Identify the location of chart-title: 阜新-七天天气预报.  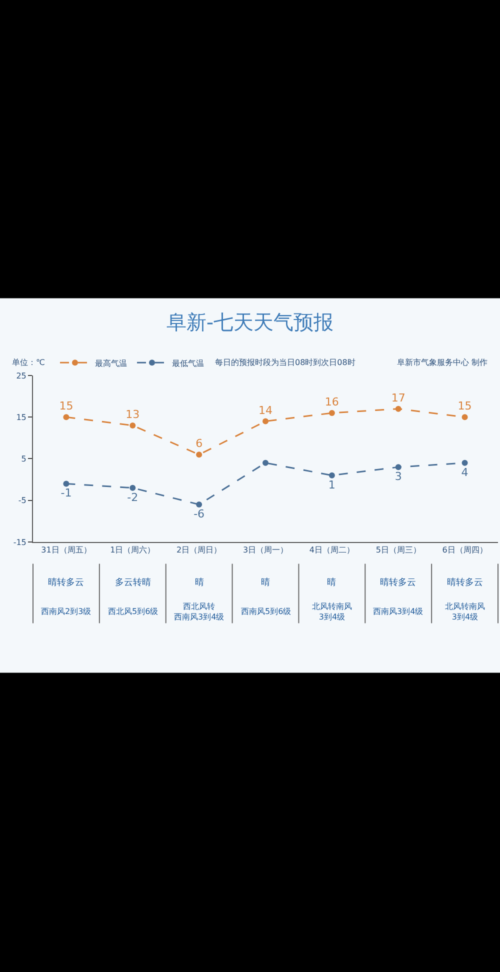
(250, 322).